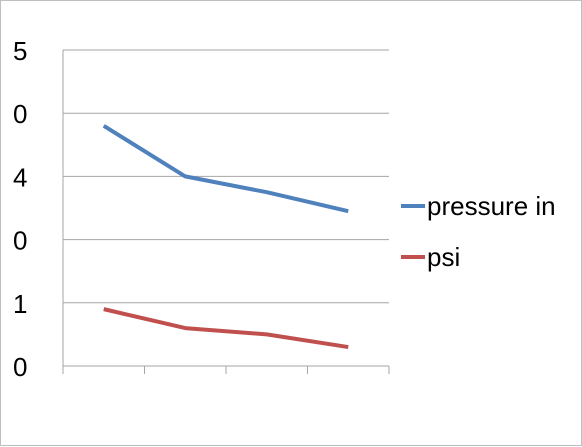 This screenshot has height=447, width=582. Describe the element at coordinates (20, 304) in the screenshot. I see `y-tick-label: 1` at that location.